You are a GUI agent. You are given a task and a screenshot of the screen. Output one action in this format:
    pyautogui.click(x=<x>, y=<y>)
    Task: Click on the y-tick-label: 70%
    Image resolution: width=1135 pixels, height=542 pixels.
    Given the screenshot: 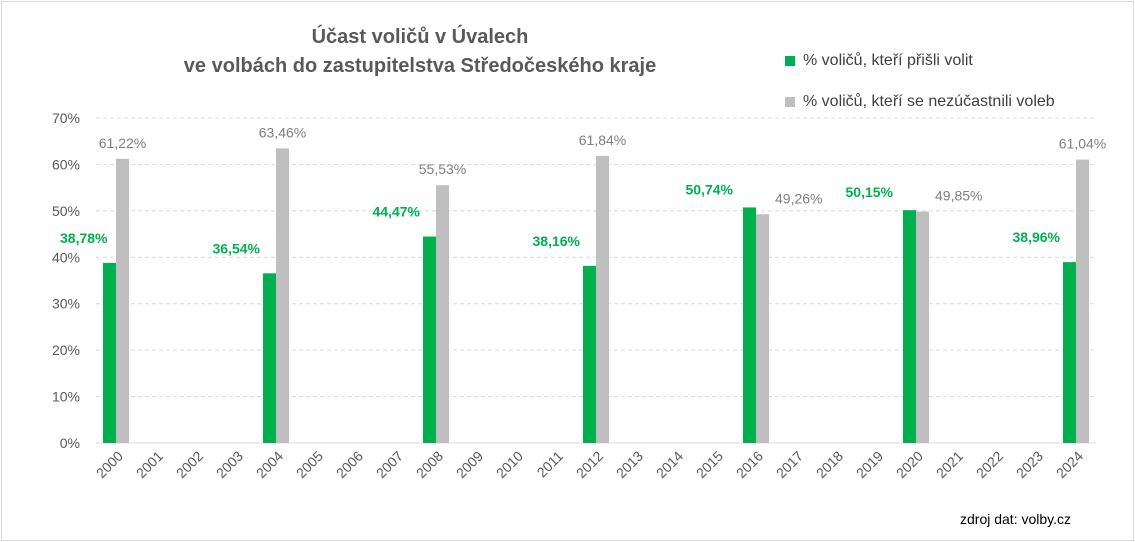 What is the action you would take?
    pyautogui.click(x=66, y=118)
    